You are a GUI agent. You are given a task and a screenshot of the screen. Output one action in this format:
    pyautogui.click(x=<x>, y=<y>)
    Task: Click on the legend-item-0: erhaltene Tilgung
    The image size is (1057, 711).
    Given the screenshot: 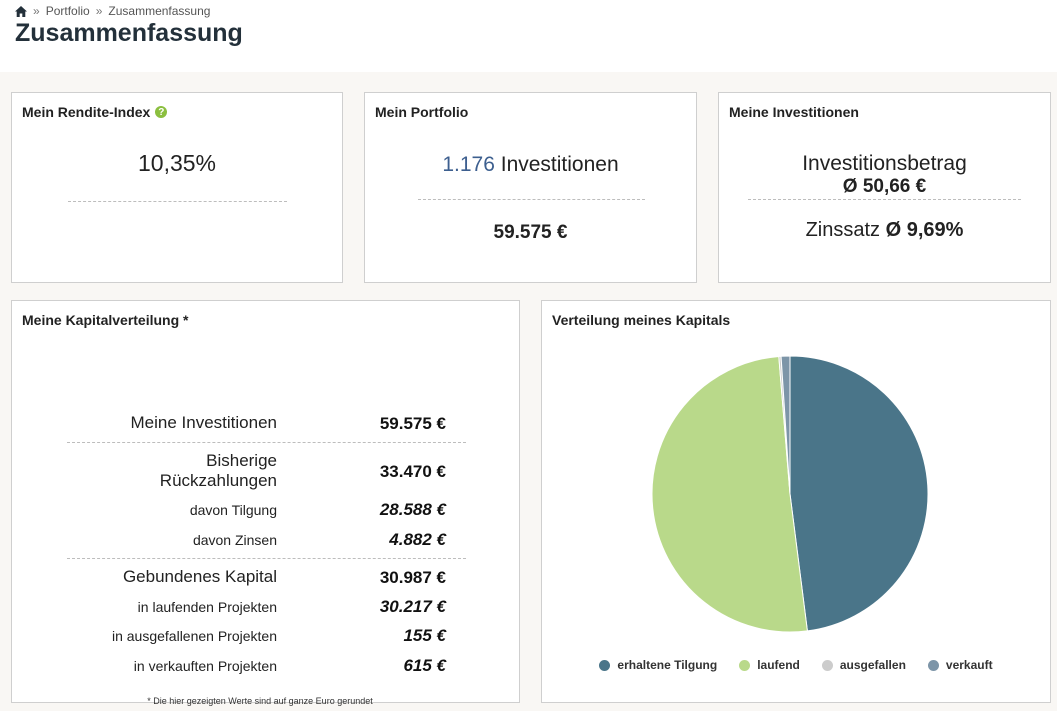 What is the action you would take?
    pyautogui.click(x=658, y=665)
    